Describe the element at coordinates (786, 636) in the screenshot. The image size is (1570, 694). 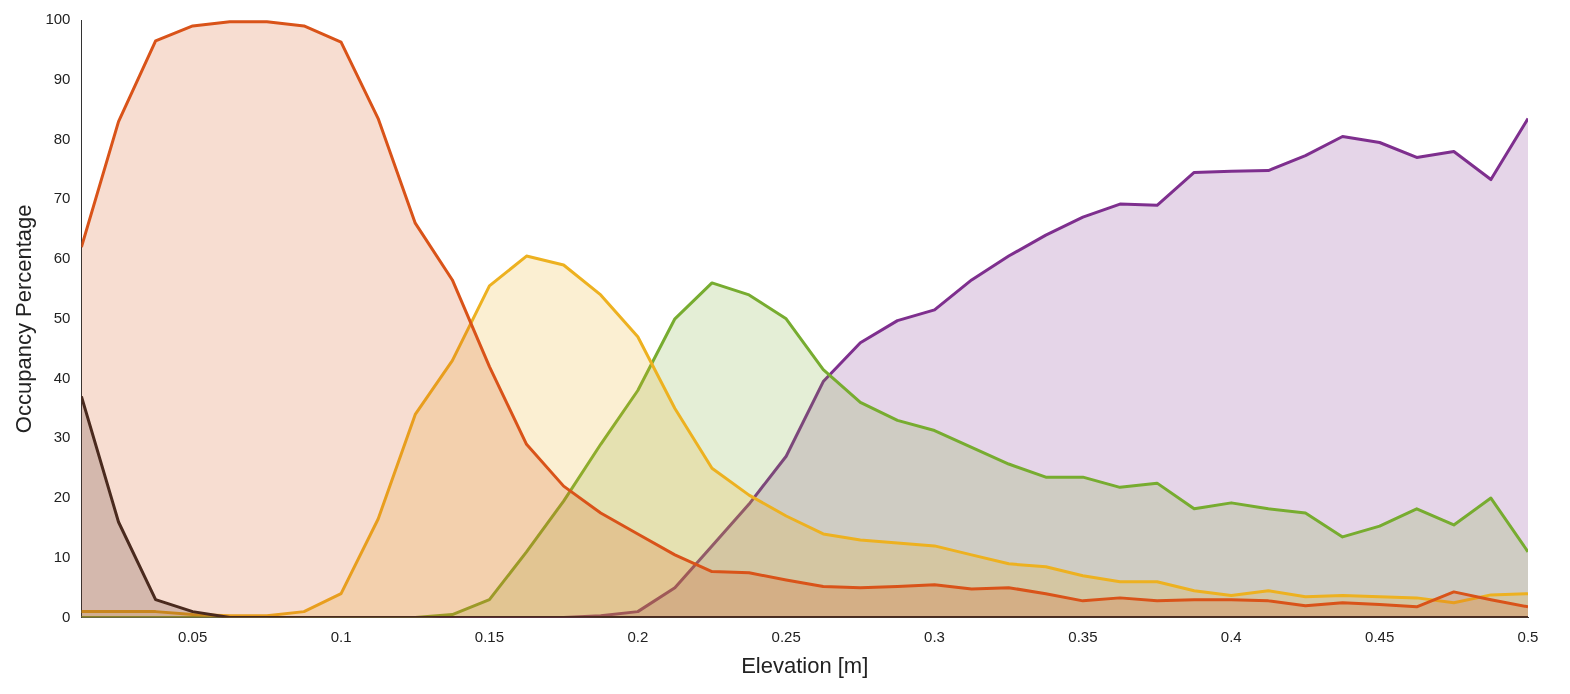
I see `x-tick-label: 0.25` at that location.